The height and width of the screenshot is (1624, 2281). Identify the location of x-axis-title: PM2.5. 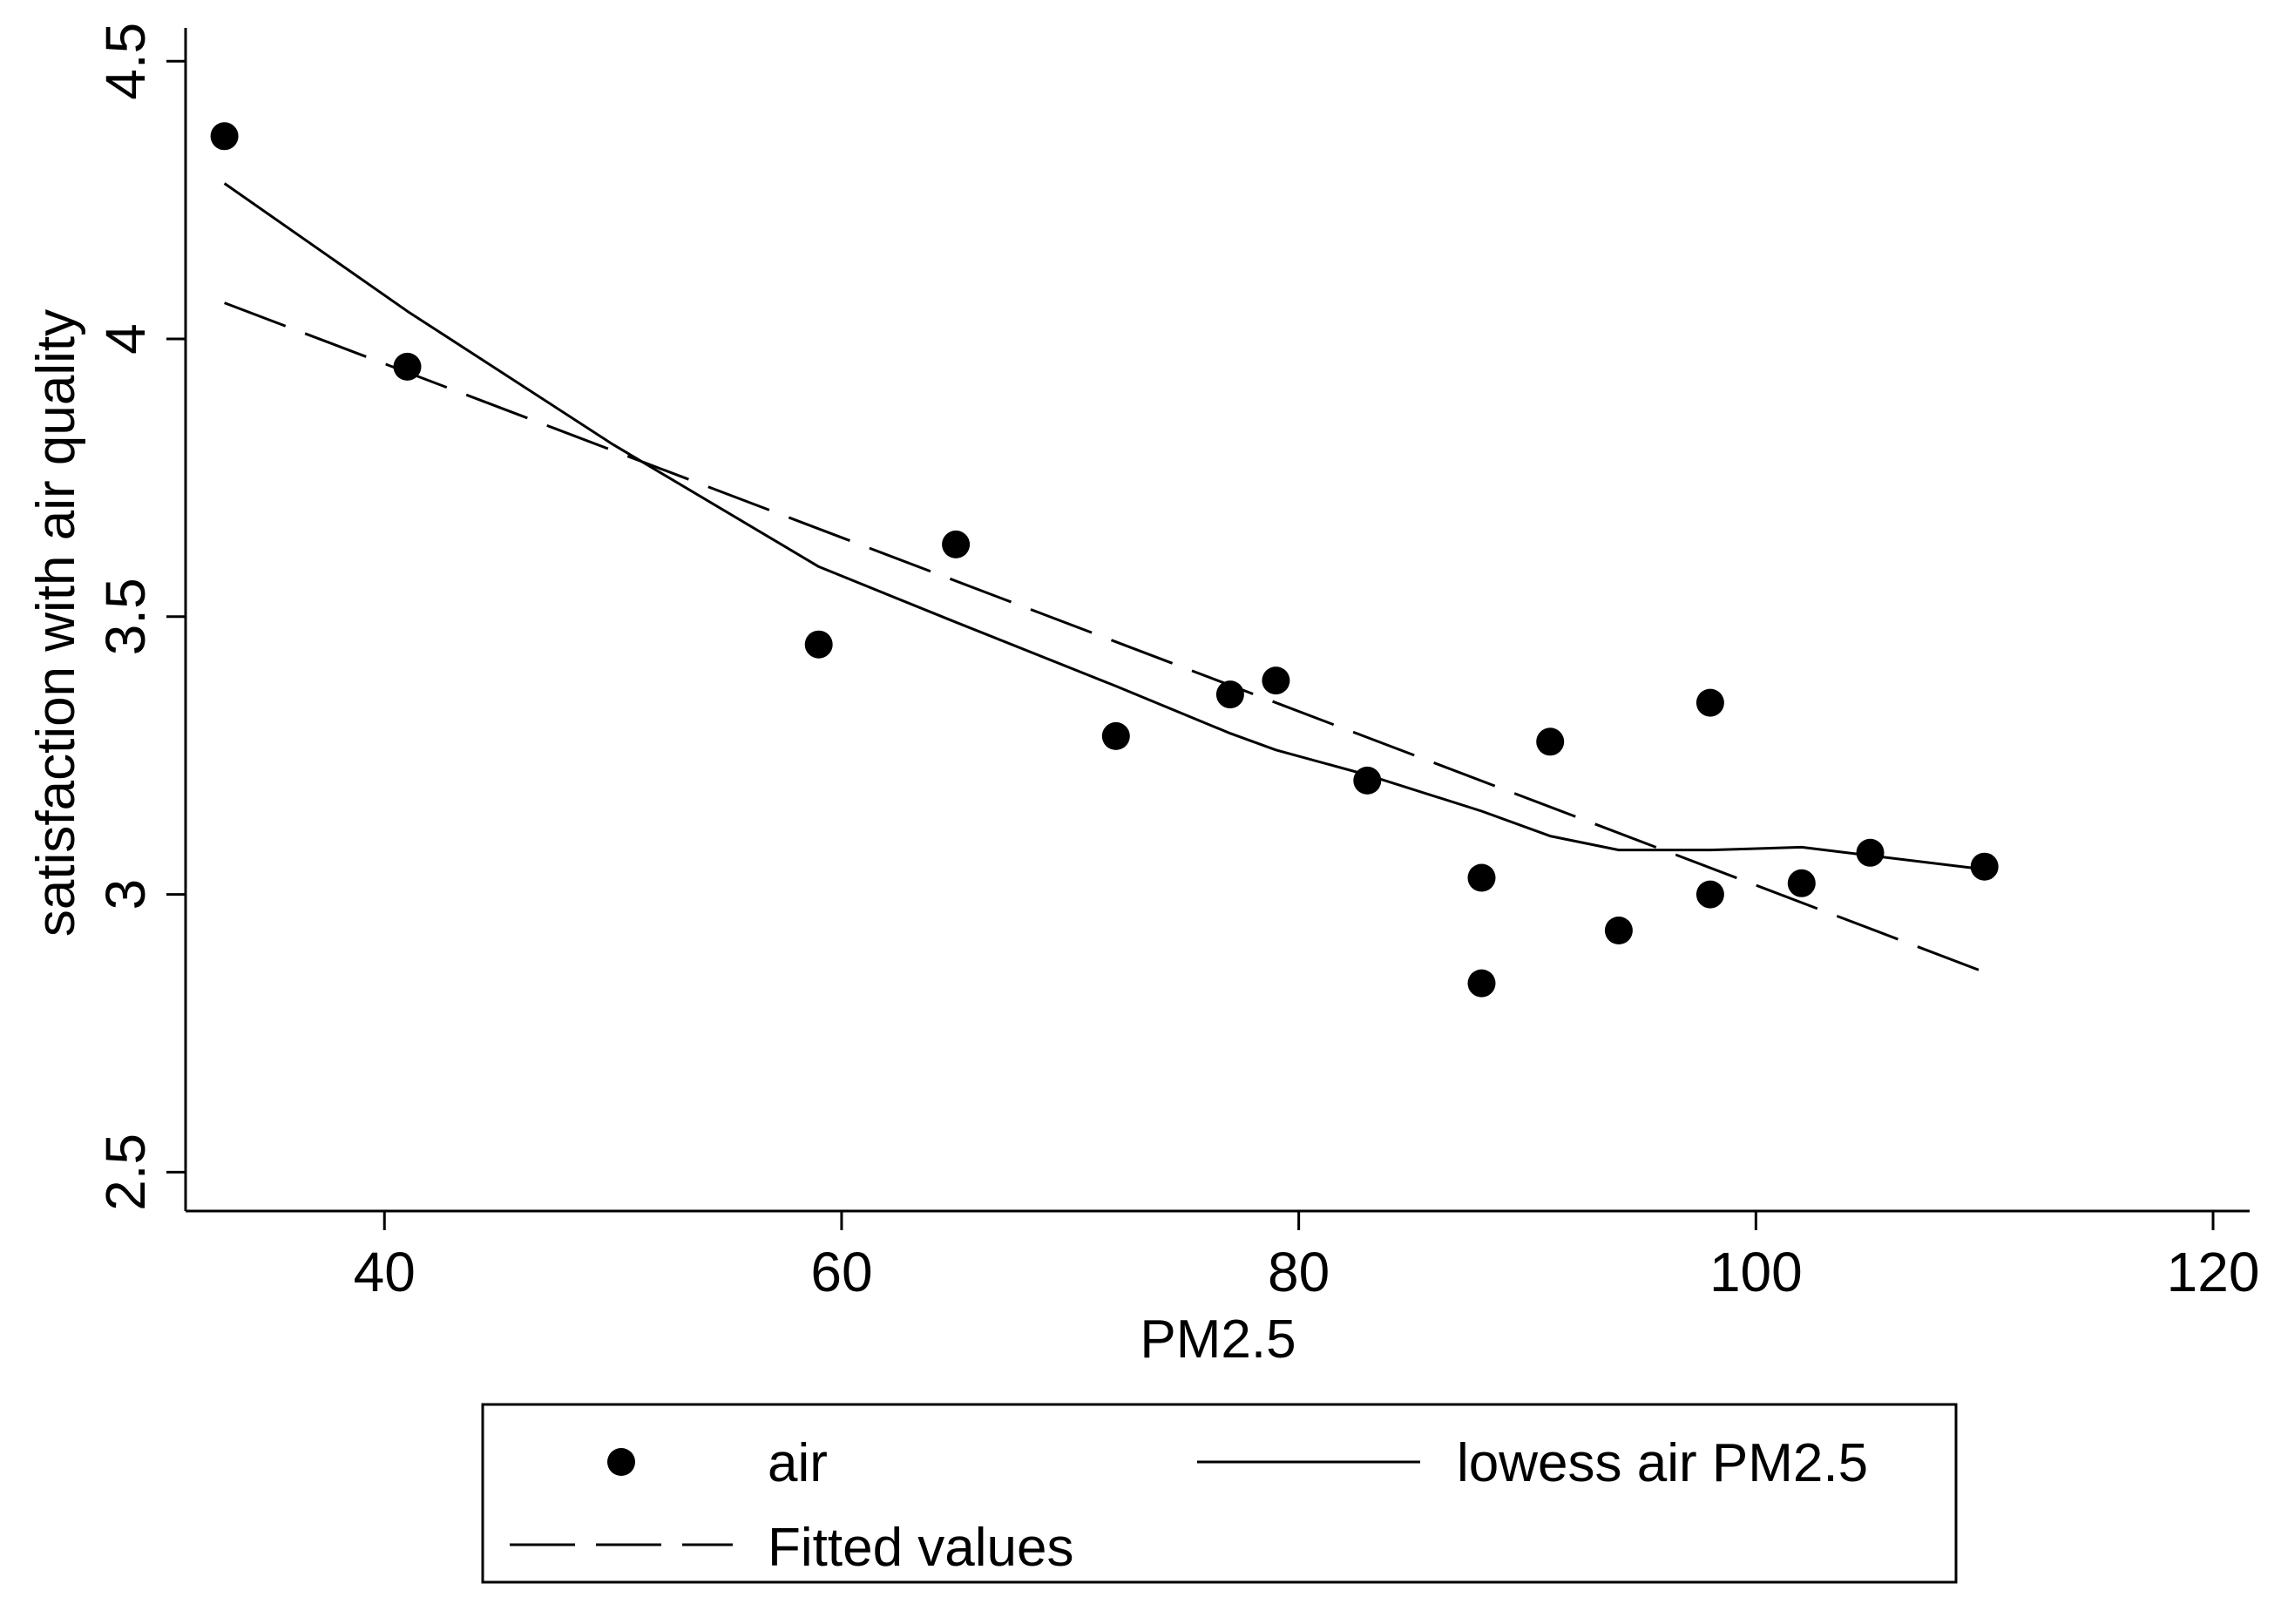
(1218, 1339).